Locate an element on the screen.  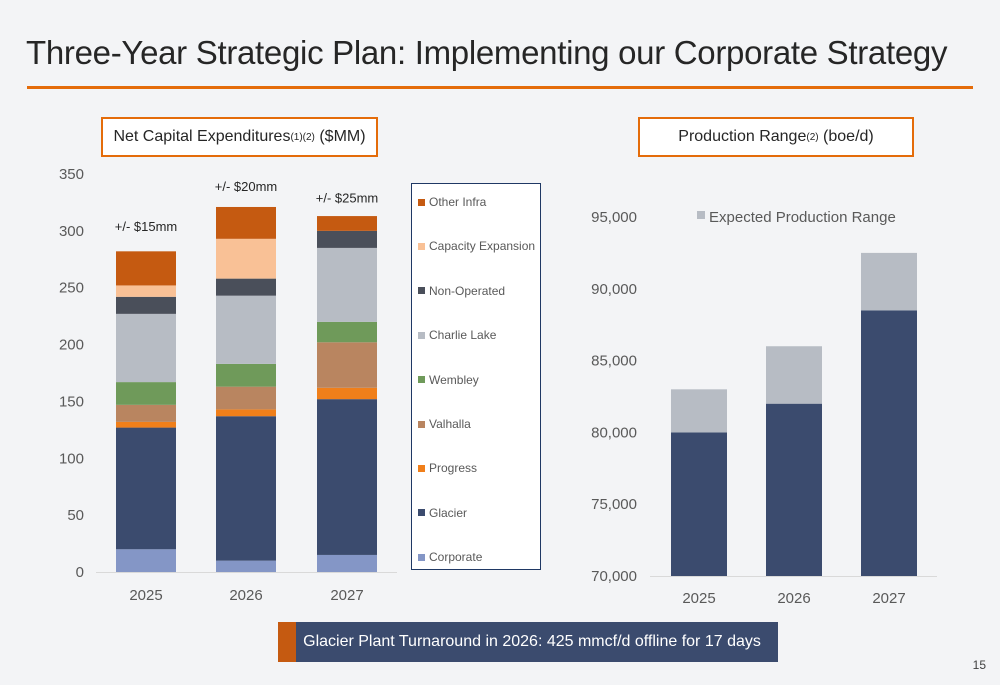
legend-item-progress: Progress is located at coordinates (447, 468).